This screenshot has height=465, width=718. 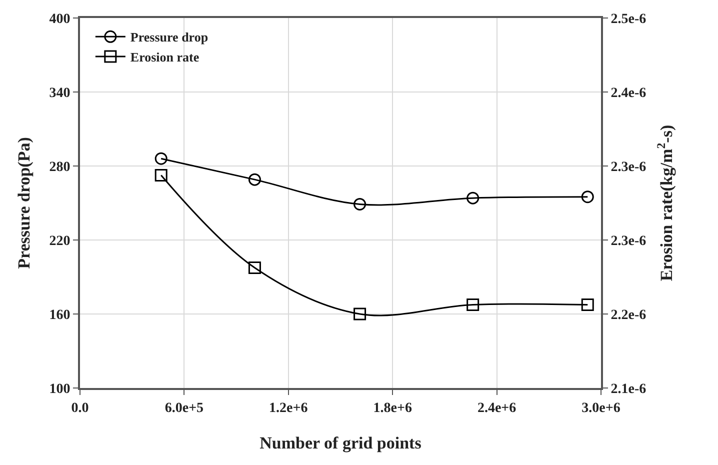 I want to click on y-axis-title: Pressure drop(Pa), so click(x=24, y=203).